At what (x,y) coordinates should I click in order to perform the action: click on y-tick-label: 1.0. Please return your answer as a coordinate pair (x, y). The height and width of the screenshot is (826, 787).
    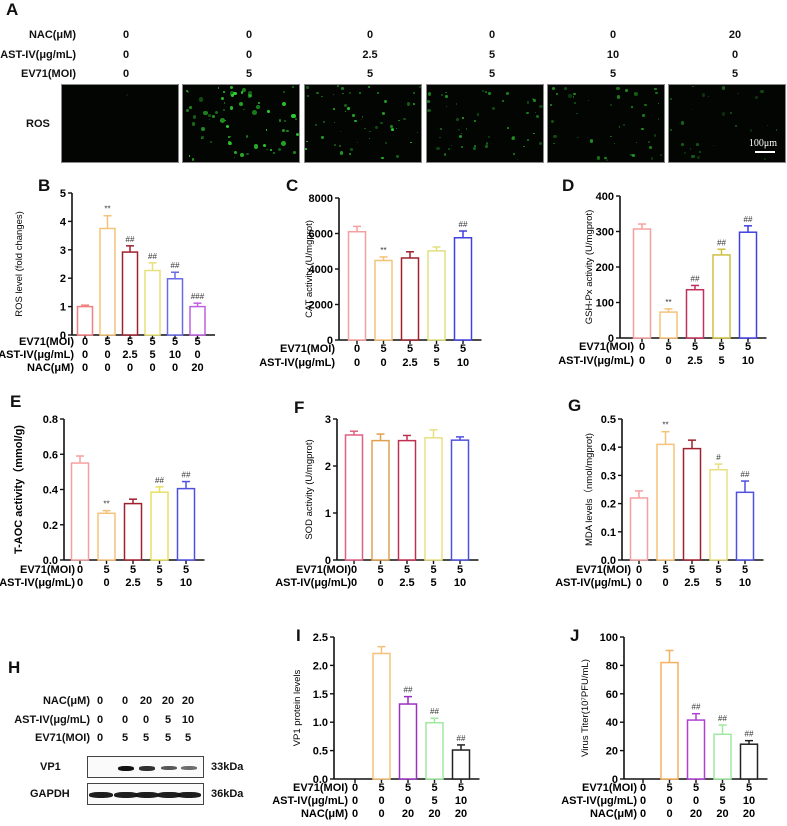
    Looking at the image, I should click on (320, 723).